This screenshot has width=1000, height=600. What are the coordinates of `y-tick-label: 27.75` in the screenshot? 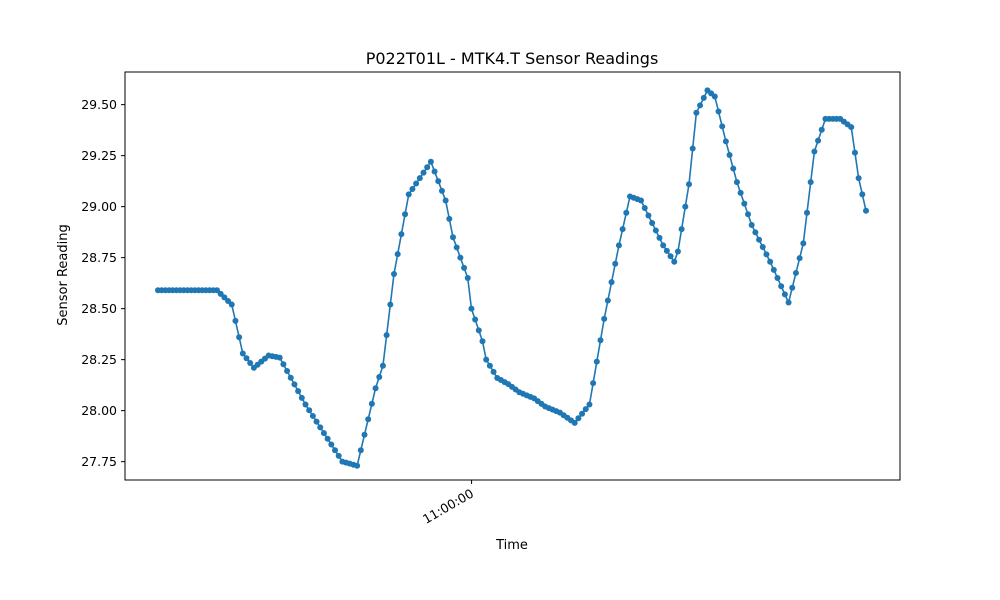 It's located at (99, 461).